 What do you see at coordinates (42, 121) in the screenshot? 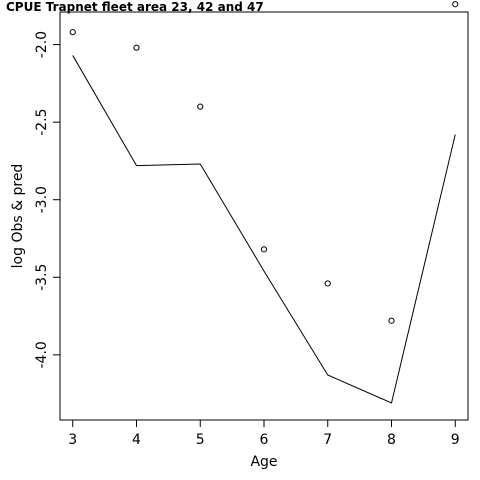
I see `y-tick-label: -2.5` at bounding box center [42, 121].